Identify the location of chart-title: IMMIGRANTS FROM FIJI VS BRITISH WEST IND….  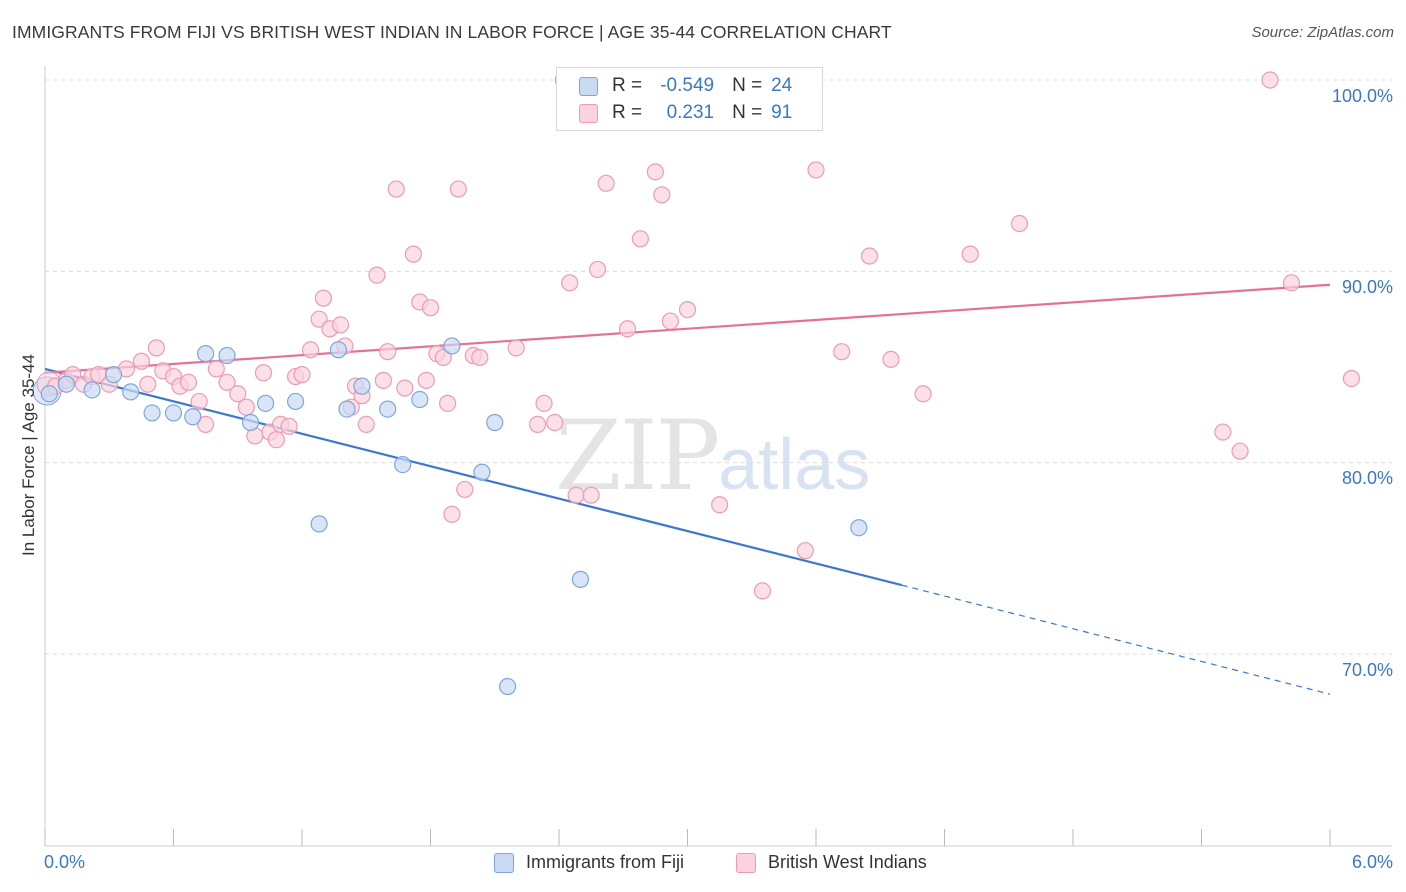
(452, 32).